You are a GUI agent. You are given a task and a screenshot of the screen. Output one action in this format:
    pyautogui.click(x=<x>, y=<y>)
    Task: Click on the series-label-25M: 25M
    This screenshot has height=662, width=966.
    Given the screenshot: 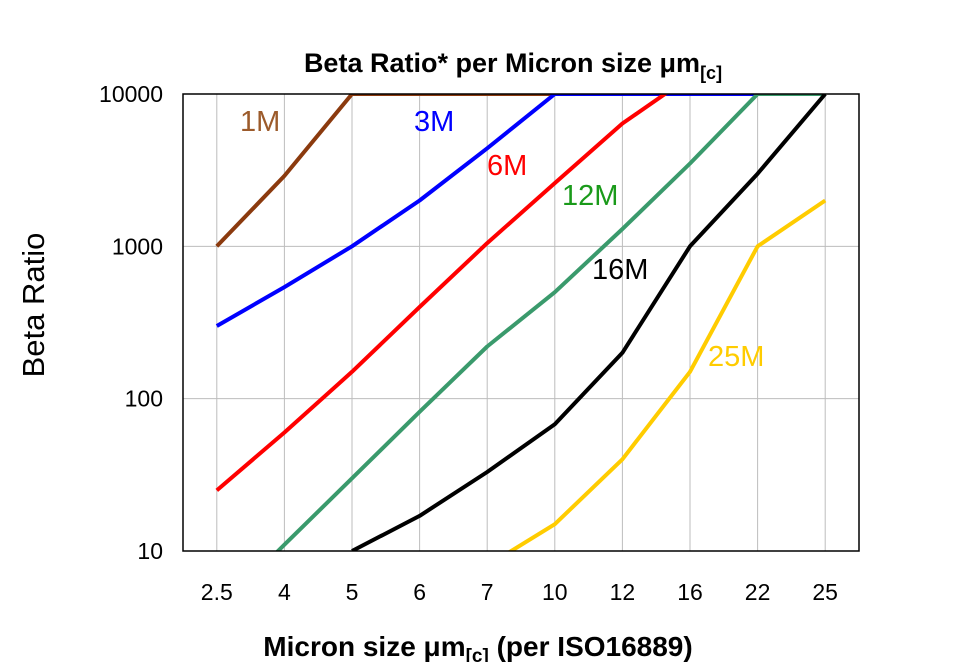 What is the action you would take?
    pyautogui.click(x=736, y=357)
    